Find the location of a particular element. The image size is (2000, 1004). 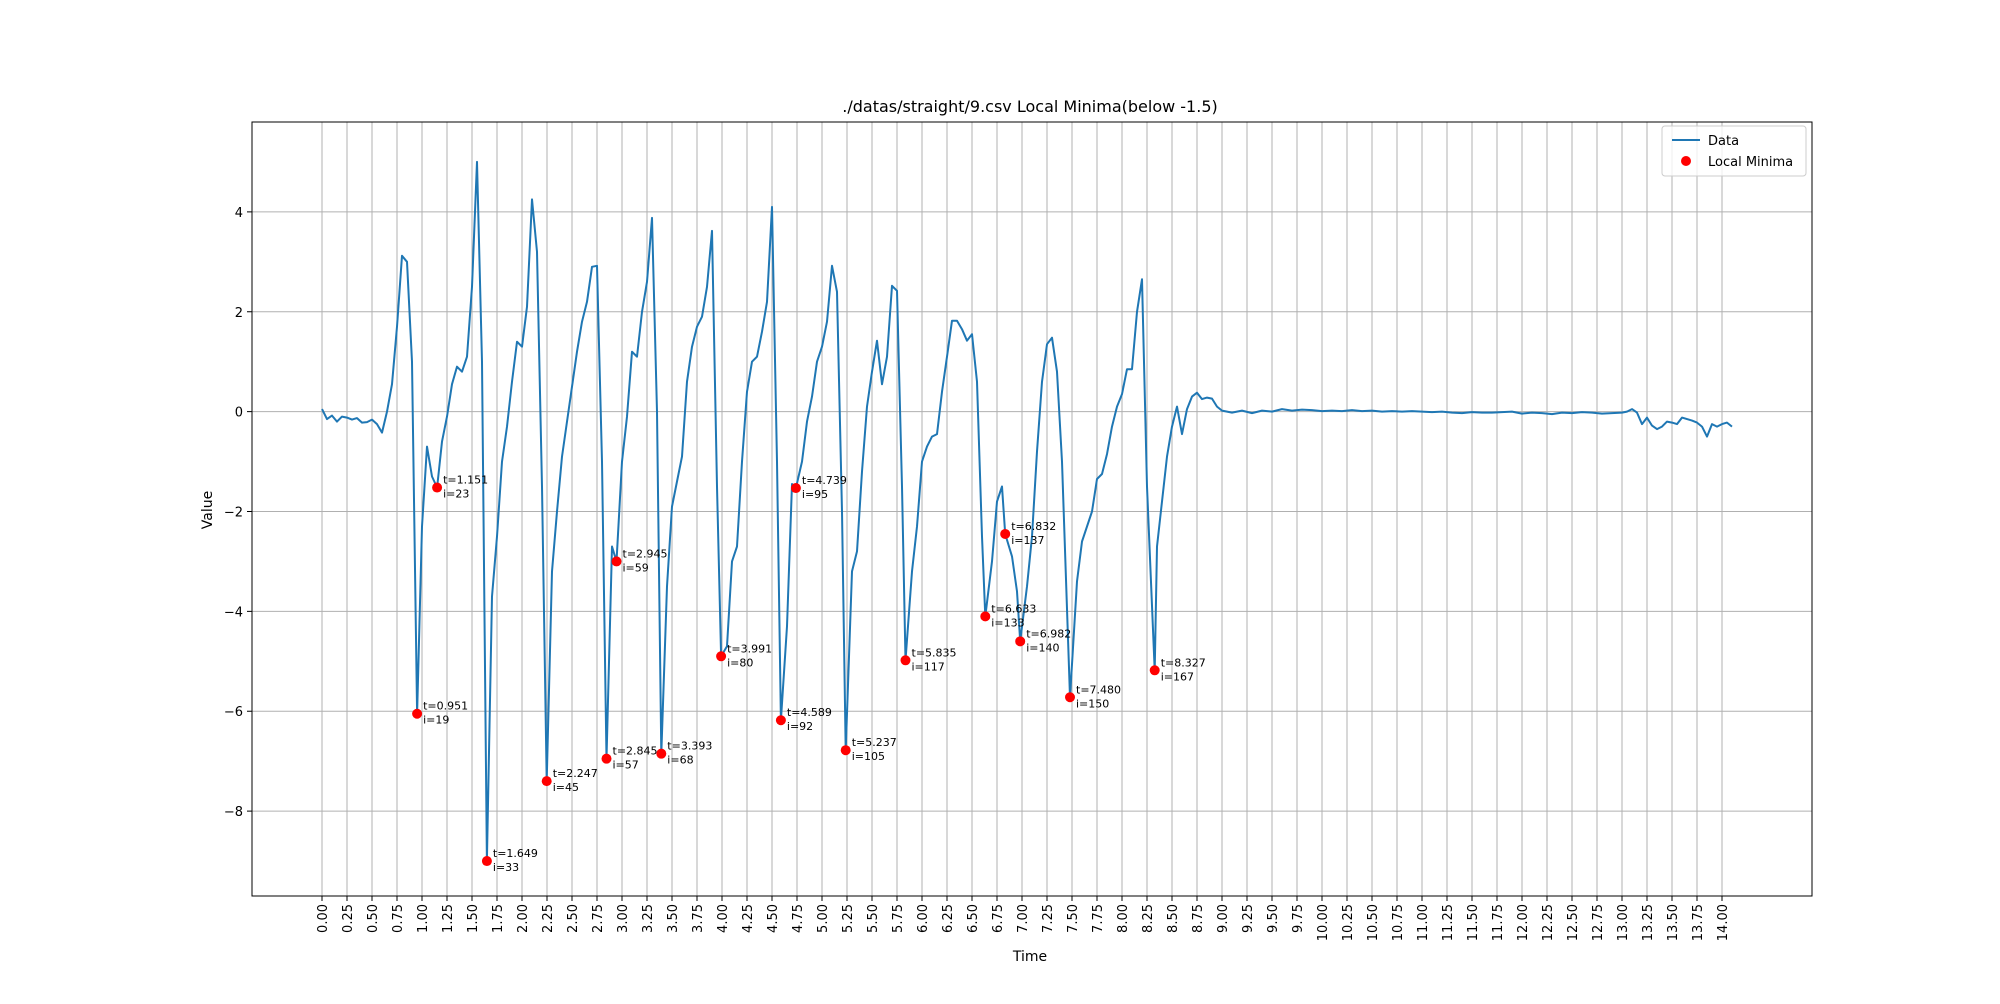

x-tick-label: 7.25 is located at coordinates (1048, 918).